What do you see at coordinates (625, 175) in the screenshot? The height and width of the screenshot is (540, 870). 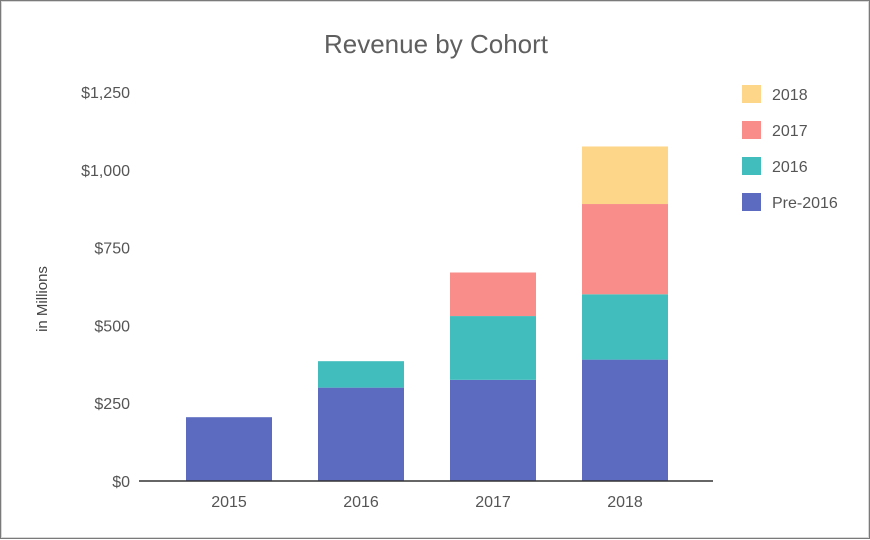 I see `bar-2018-2018` at bounding box center [625, 175].